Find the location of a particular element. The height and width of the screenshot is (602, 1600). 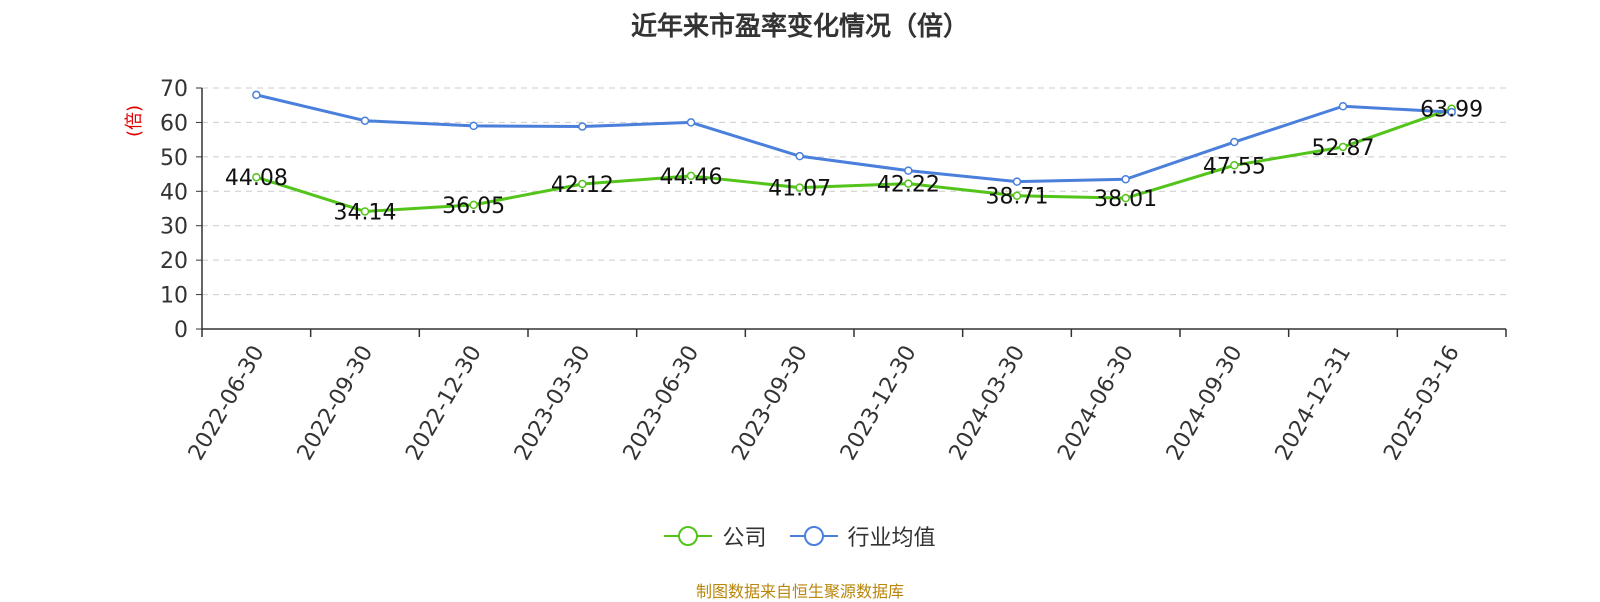

data-label: 38.71 is located at coordinates (1017, 197).